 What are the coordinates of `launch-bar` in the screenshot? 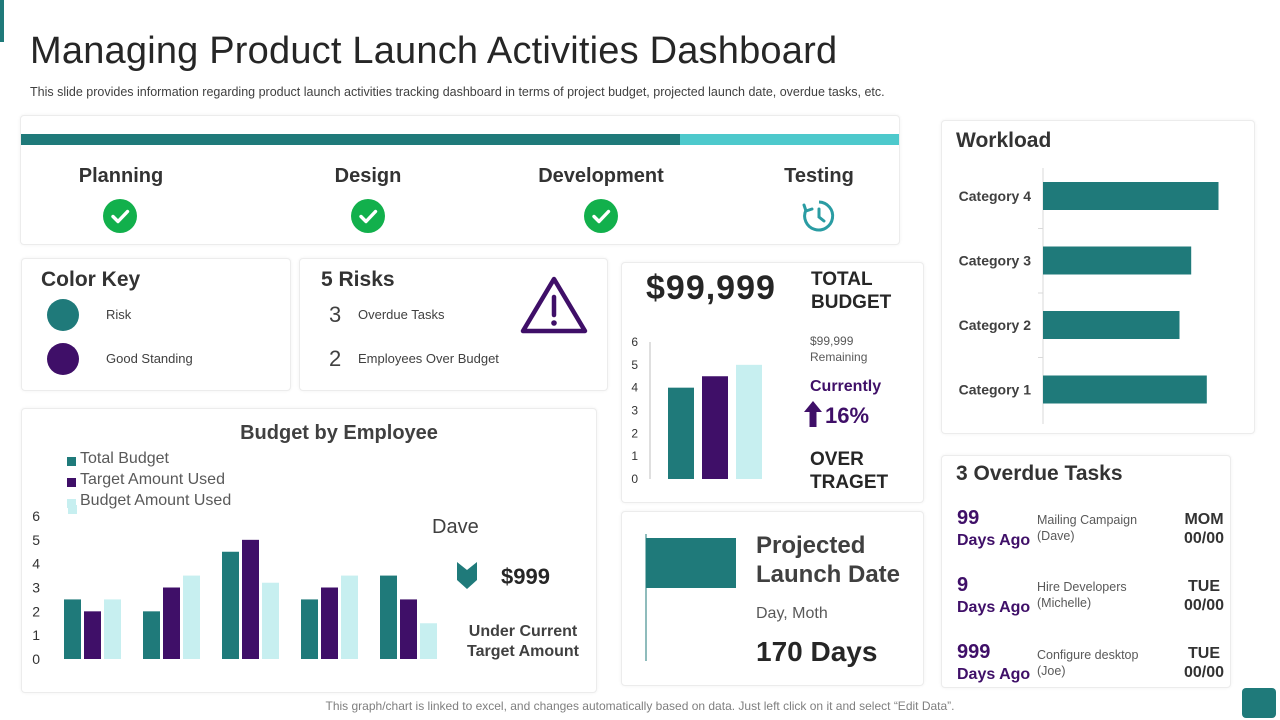 It's located at (691, 563).